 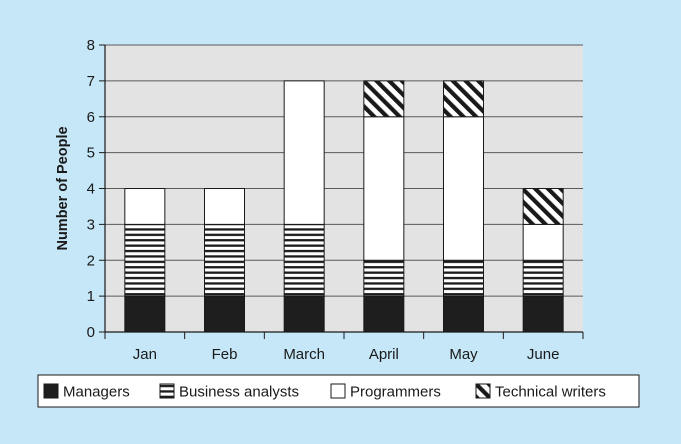 I want to click on solid-fill-icon, so click(x=51, y=391).